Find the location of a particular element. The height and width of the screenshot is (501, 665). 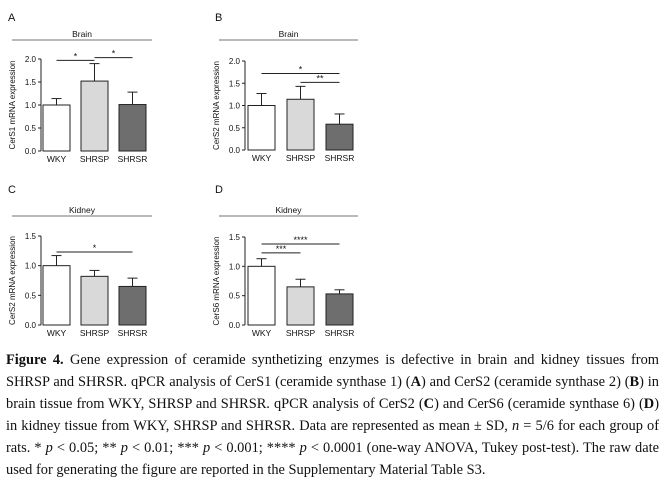

caption-segment: = 5/6 for each group of rats. * is located at coordinates (332, 437).